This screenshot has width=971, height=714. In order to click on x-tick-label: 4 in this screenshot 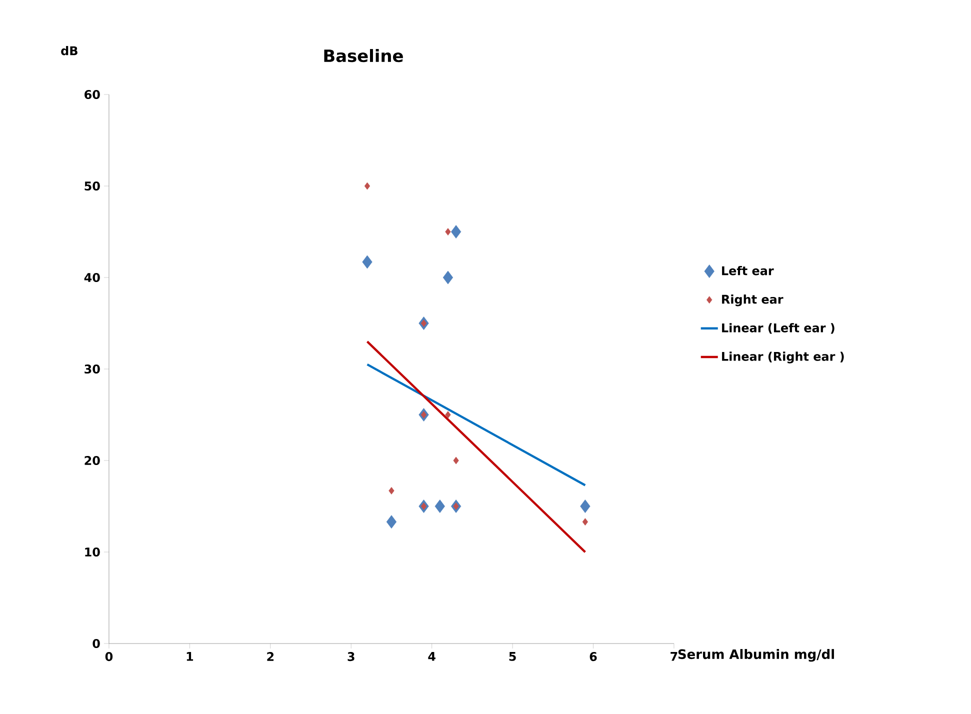, I will do `click(432, 656)`.